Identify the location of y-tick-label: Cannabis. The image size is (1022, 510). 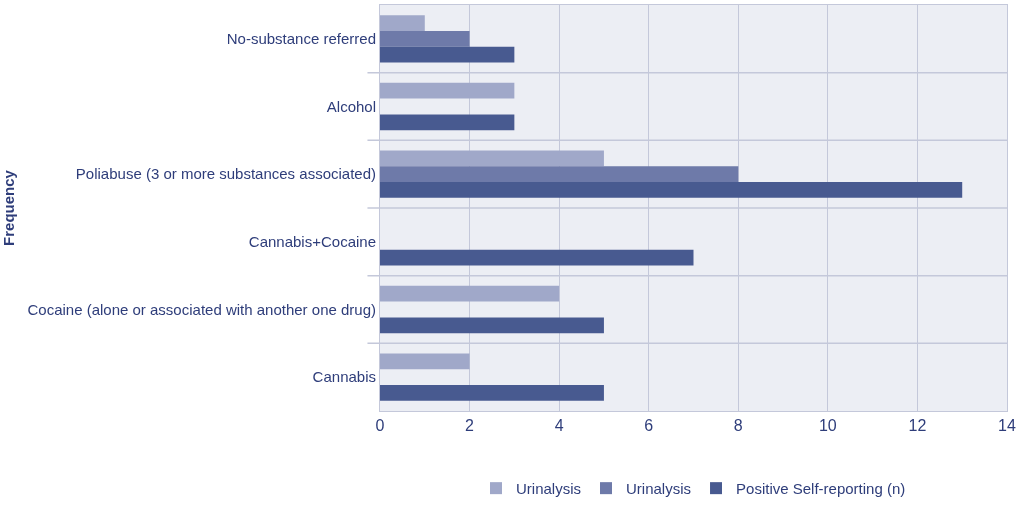
(344, 377).